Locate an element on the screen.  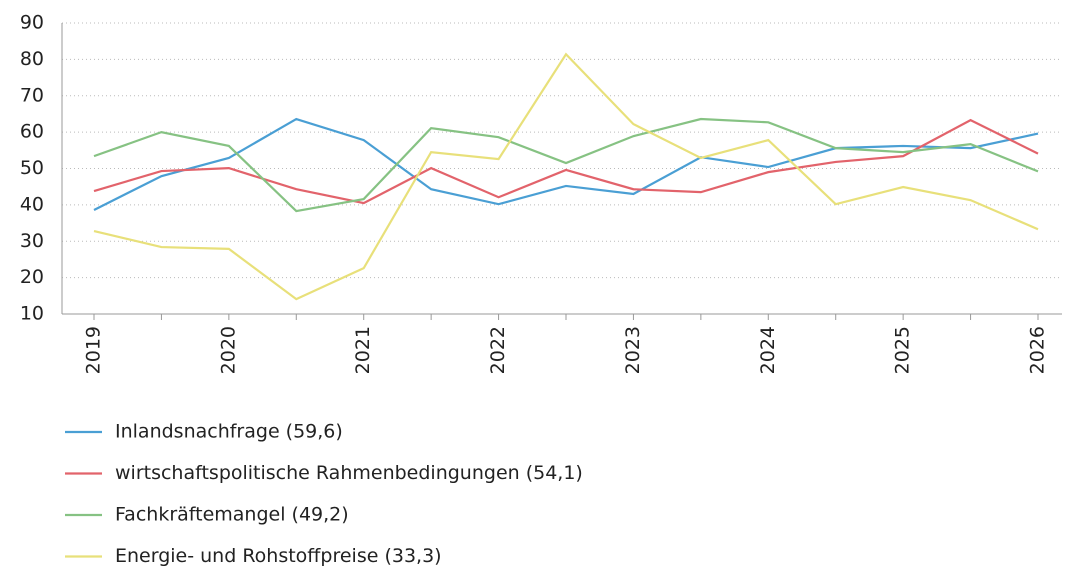
y-tick-label: 40 is located at coordinates (32, 204).